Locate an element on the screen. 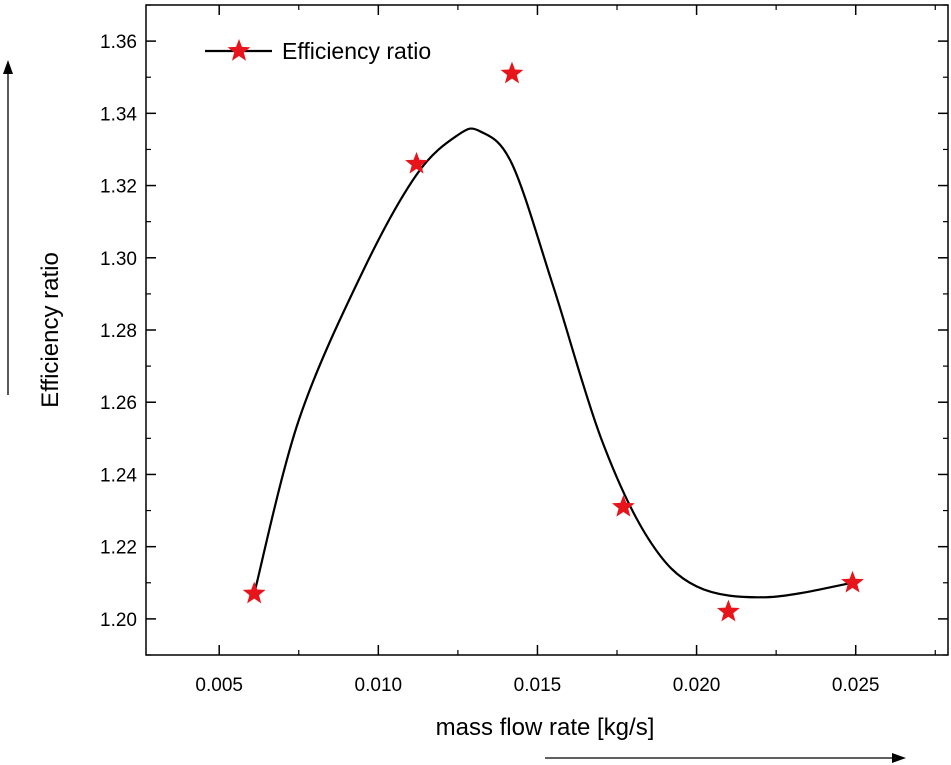 The height and width of the screenshot is (765, 951). x-tick-label: 0.005 is located at coordinates (219, 685).